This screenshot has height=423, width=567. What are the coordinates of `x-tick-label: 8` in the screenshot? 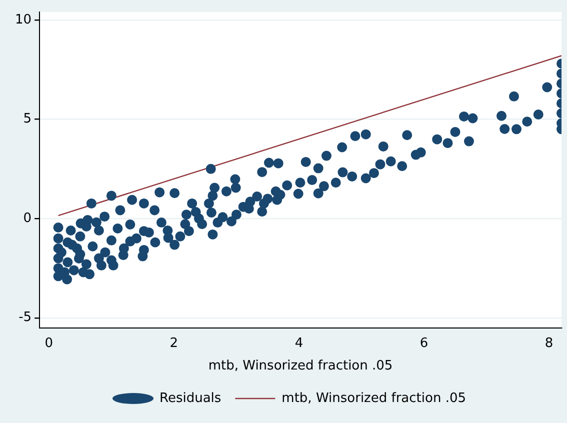 It's located at (549, 343).